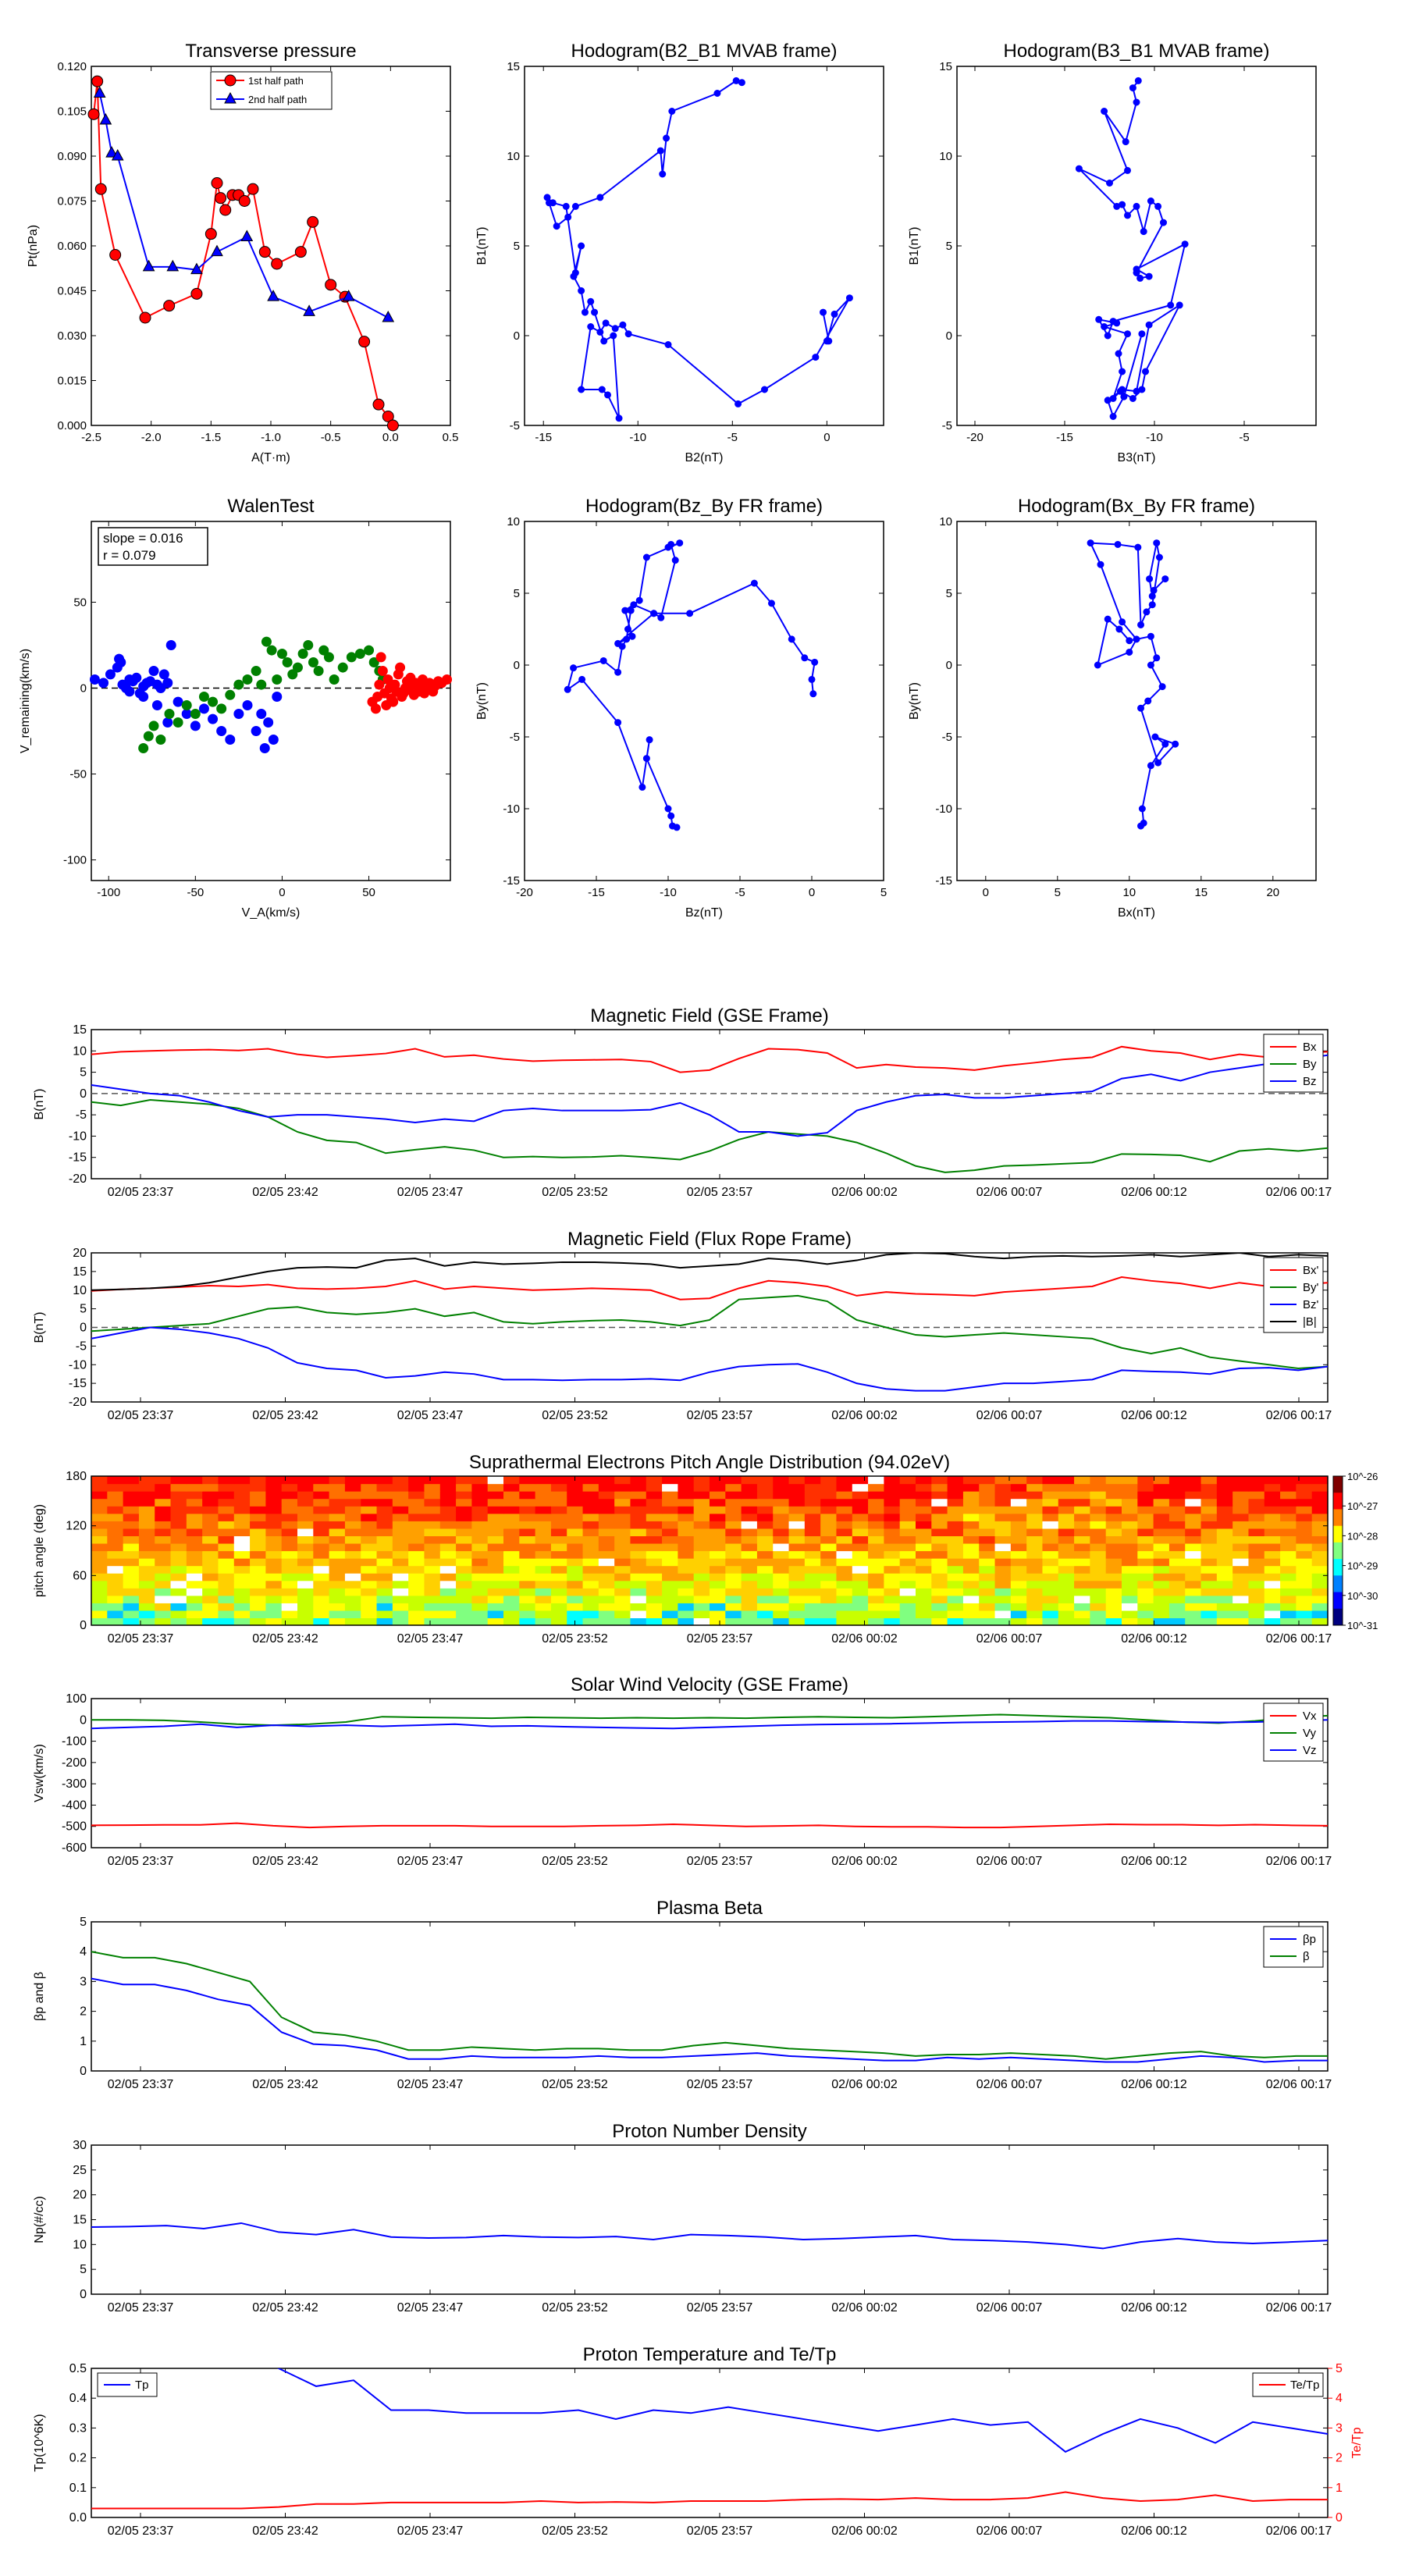  What do you see at coordinates (1137, 913) in the screenshot?
I see `x-axis-label: Bx(nT)` at bounding box center [1137, 913].